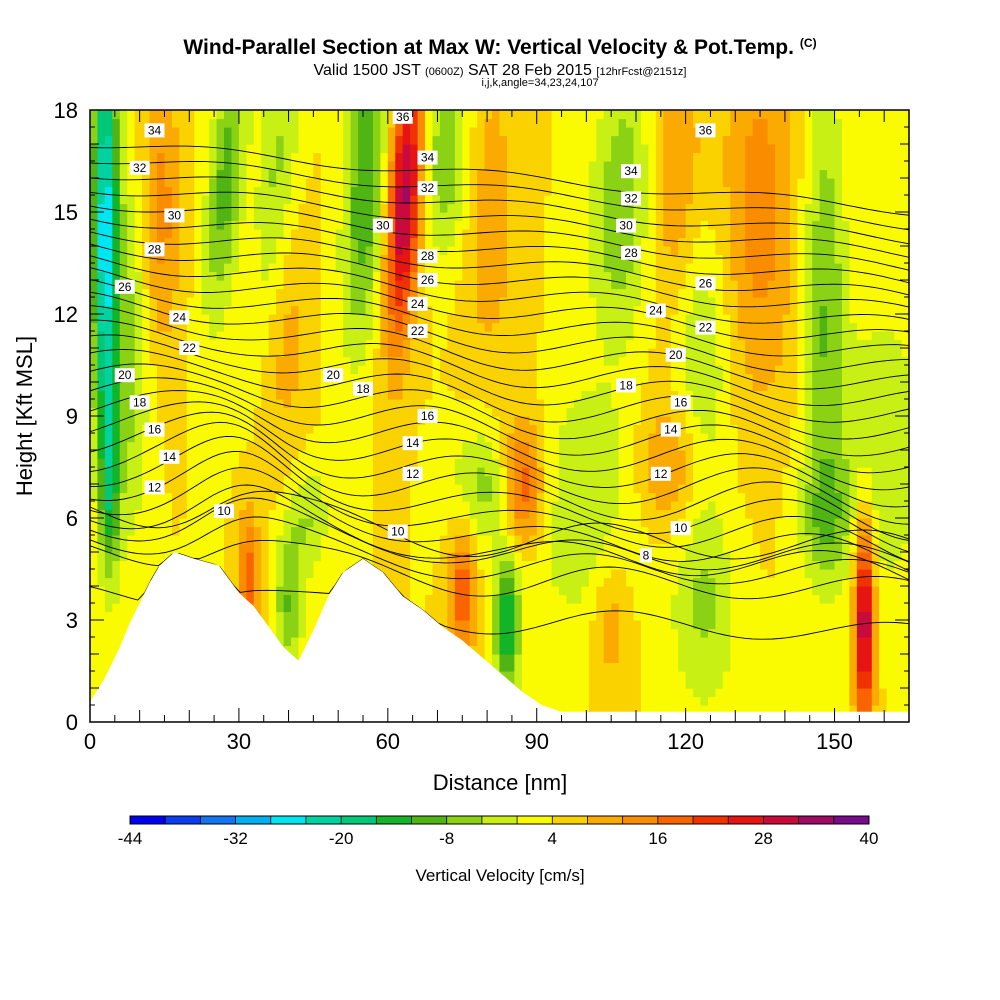 This screenshot has width=1000, height=1000. Describe the element at coordinates (72, 416) in the screenshot. I see `y-tick-label: 9` at that location.